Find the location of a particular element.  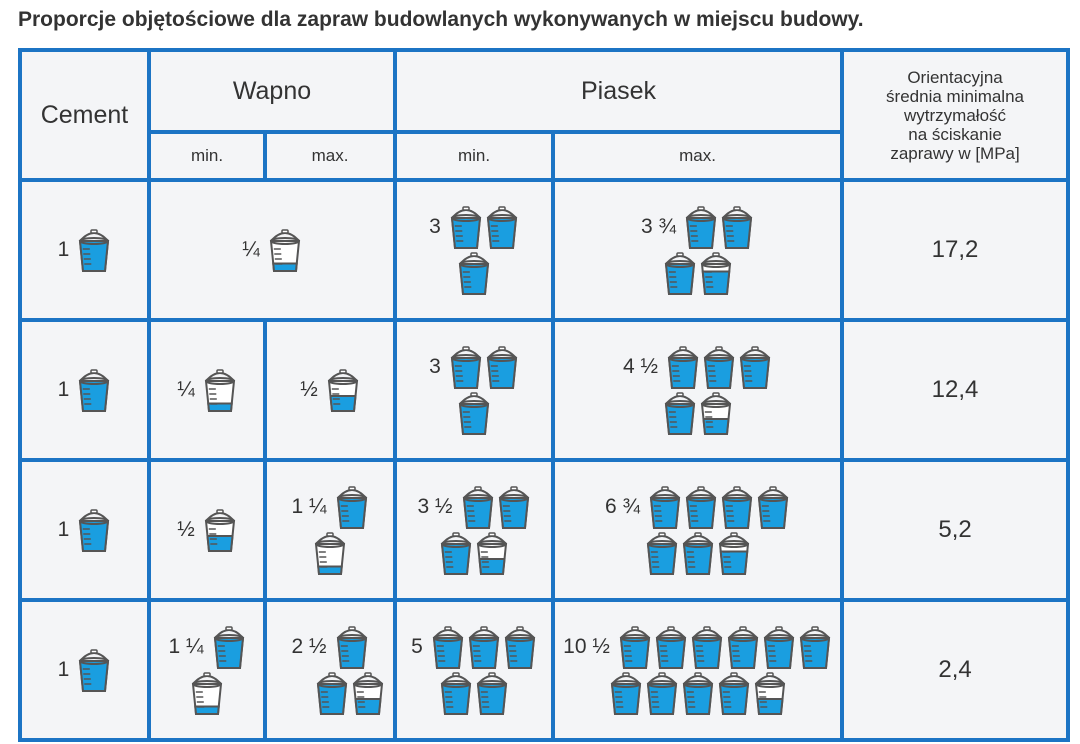

header-strength-line: zaprawy w [MPa] is located at coordinates (955, 153).